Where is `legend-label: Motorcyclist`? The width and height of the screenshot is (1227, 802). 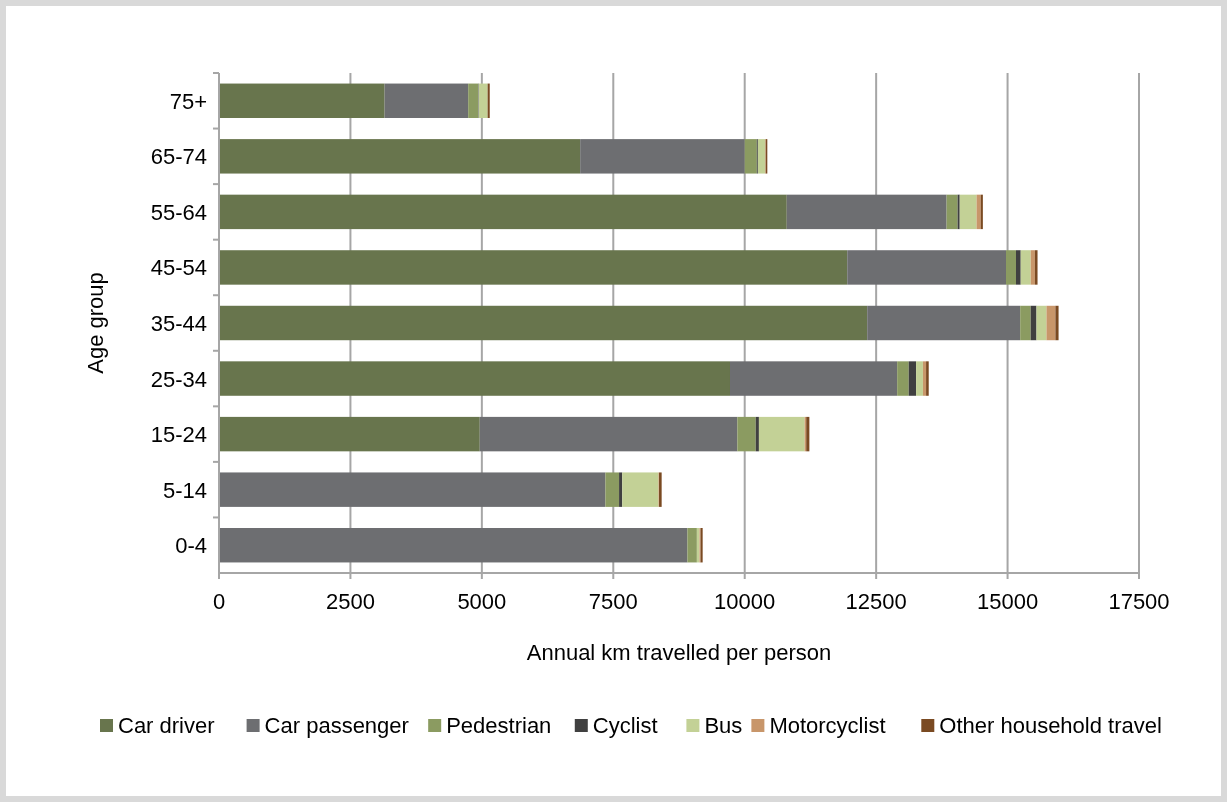
legend-label: Motorcyclist is located at coordinates (827, 725).